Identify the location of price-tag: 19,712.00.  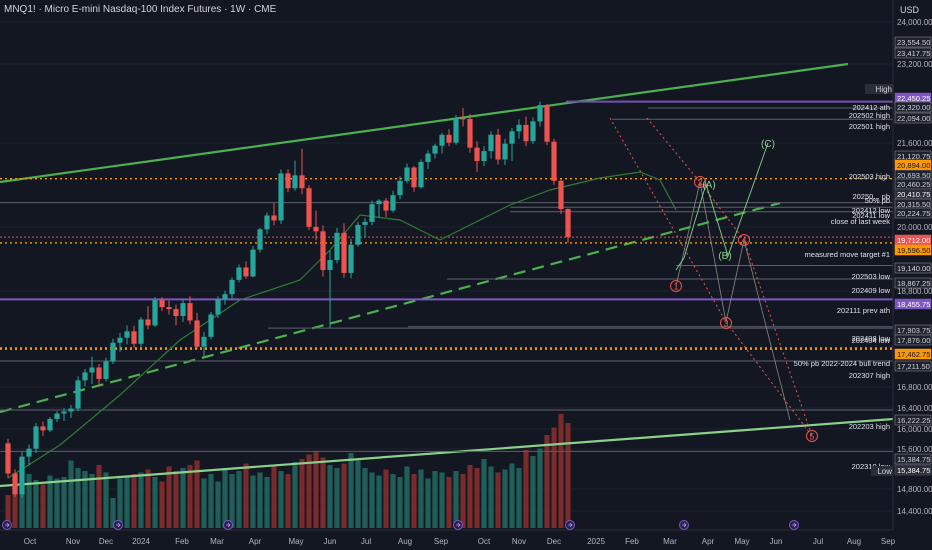
(913, 240).